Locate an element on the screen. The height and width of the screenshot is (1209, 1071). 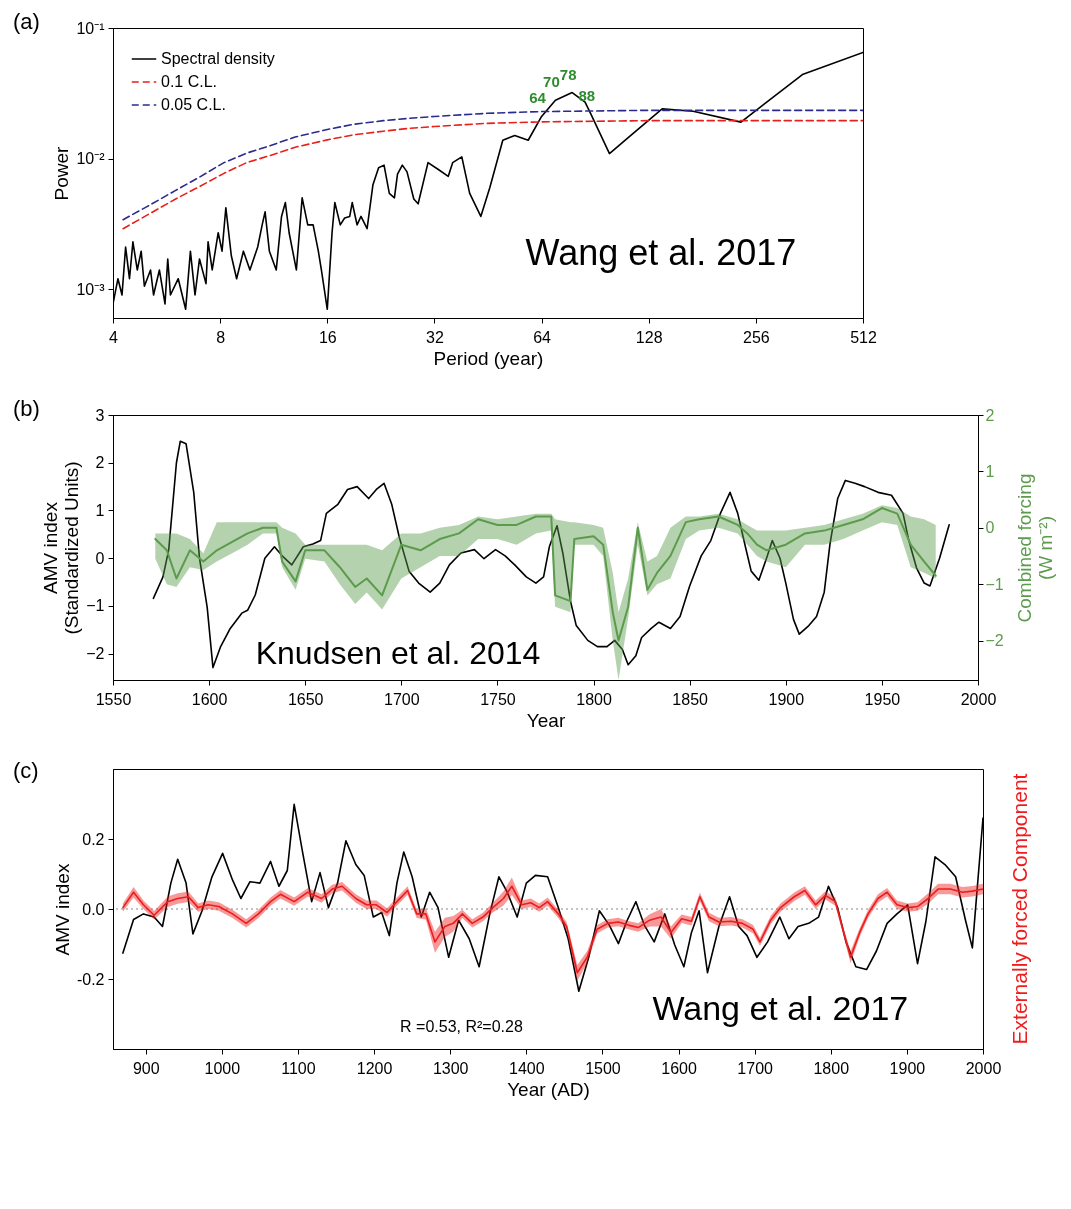
x-tick-label: 1200 is located at coordinates (374, 1068).